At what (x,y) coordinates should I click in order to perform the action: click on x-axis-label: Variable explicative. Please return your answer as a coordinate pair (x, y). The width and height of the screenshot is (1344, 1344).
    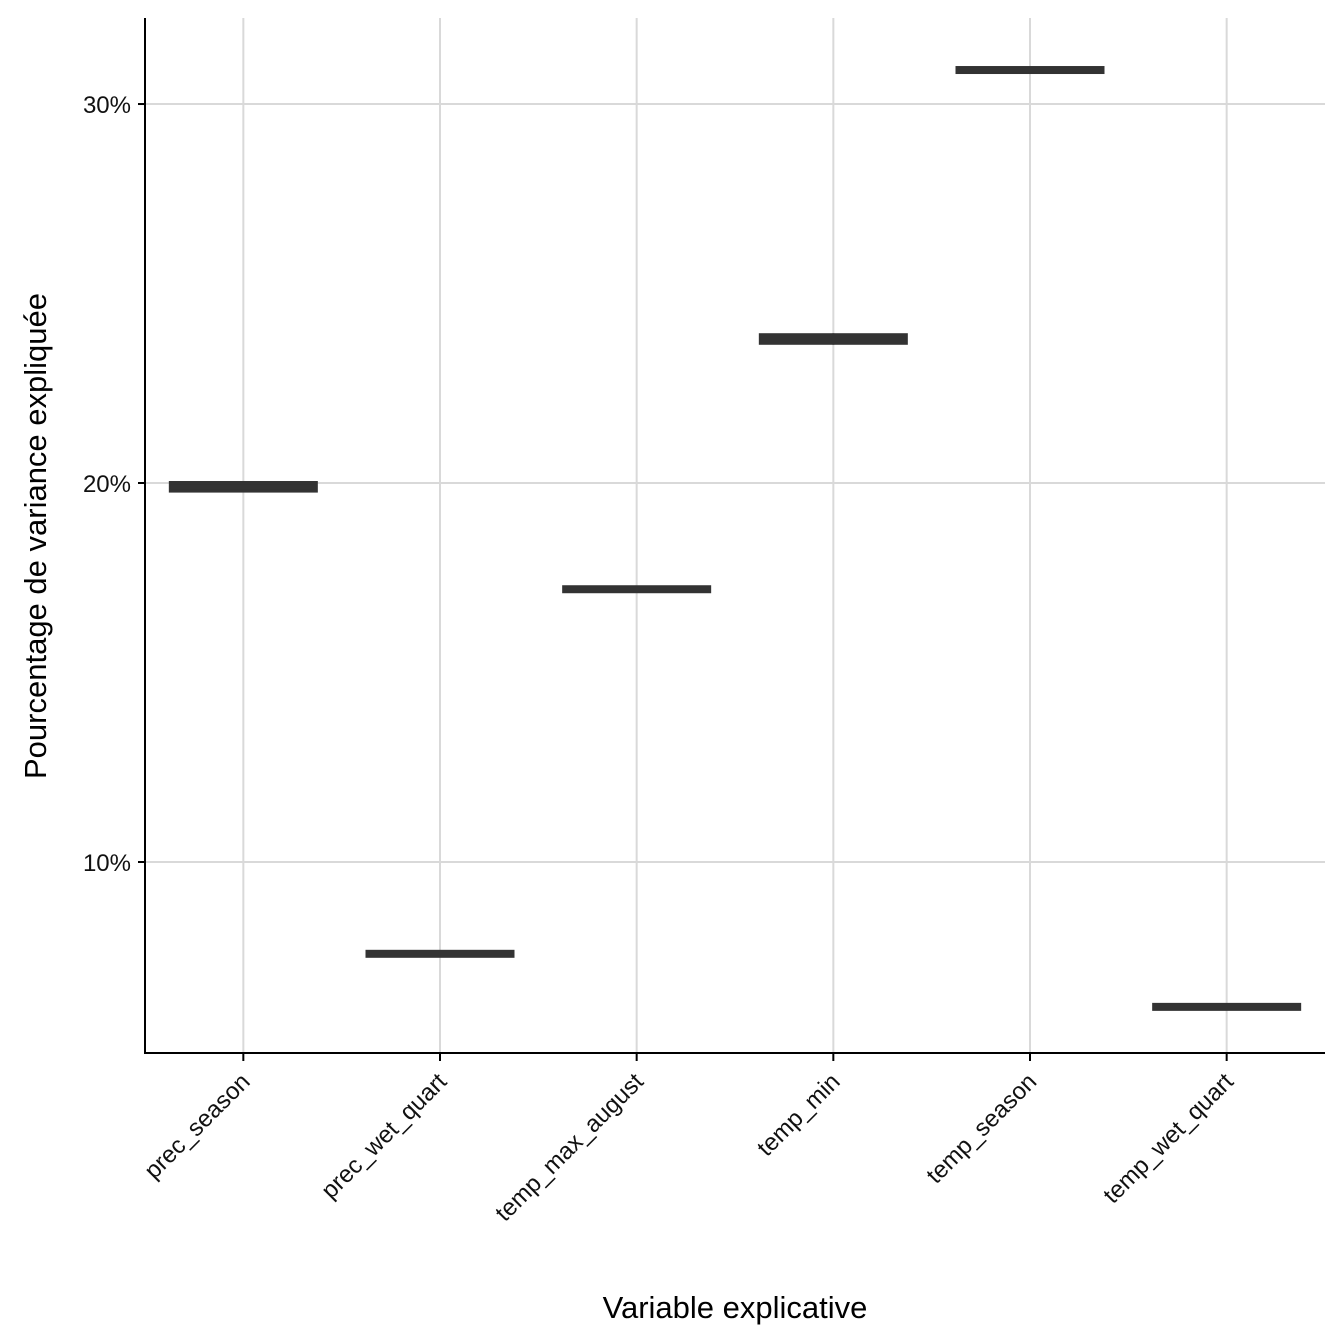
    Looking at the image, I should click on (735, 1307).